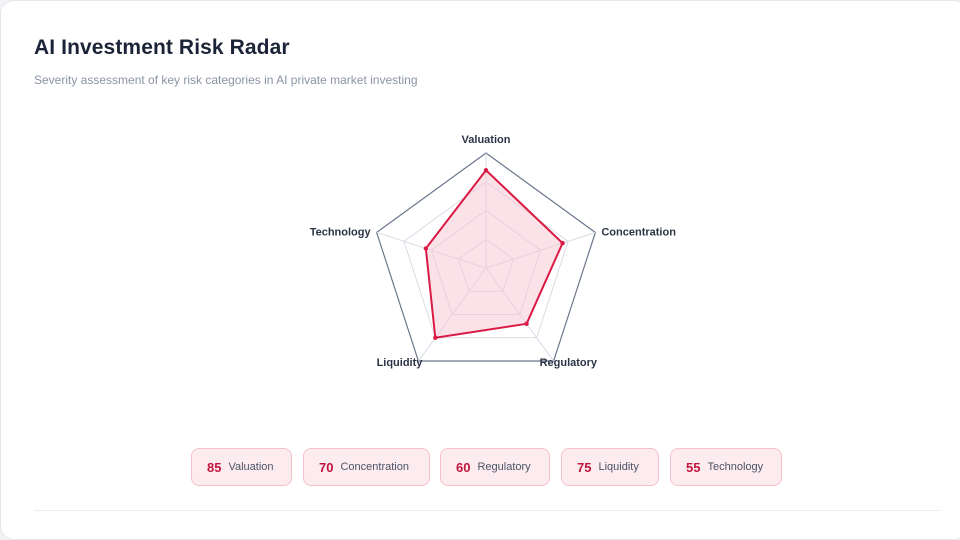 This screenshot has width=960, height=540. What do you see at coordinates (400, 363) in the screenshot?
I see `axis-label-liquidity: Liquidity` at bounding box center [400, 363].